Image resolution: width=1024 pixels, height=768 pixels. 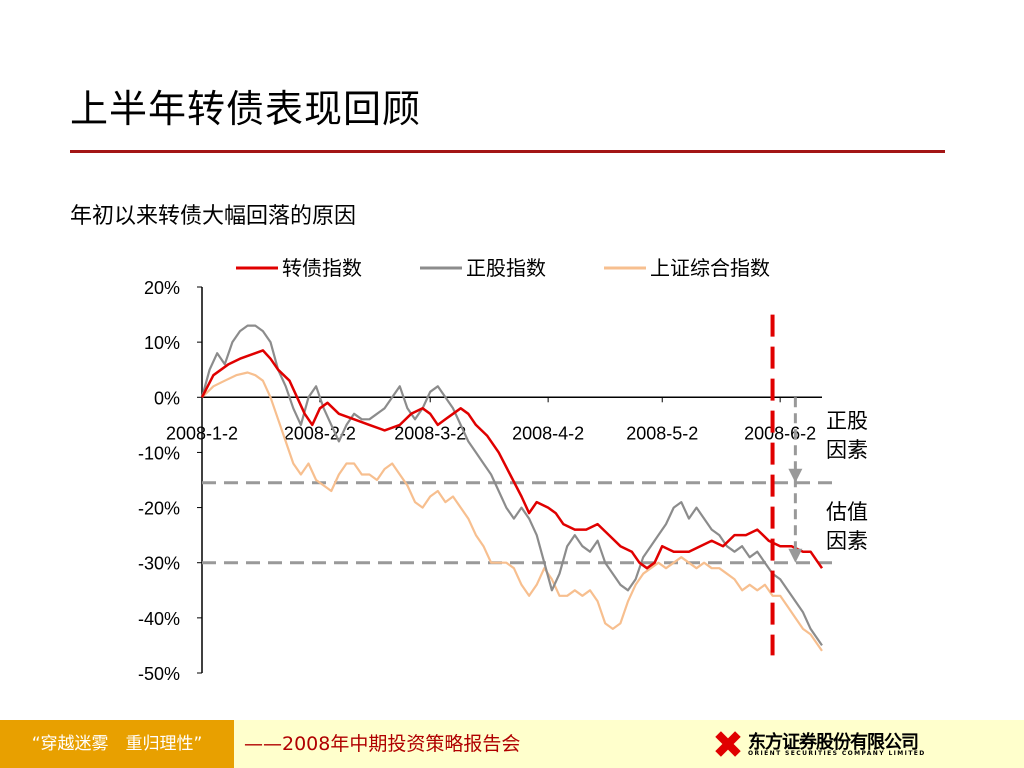 I want to click on y-tick-label: -30%, so click(x=159, y=564).